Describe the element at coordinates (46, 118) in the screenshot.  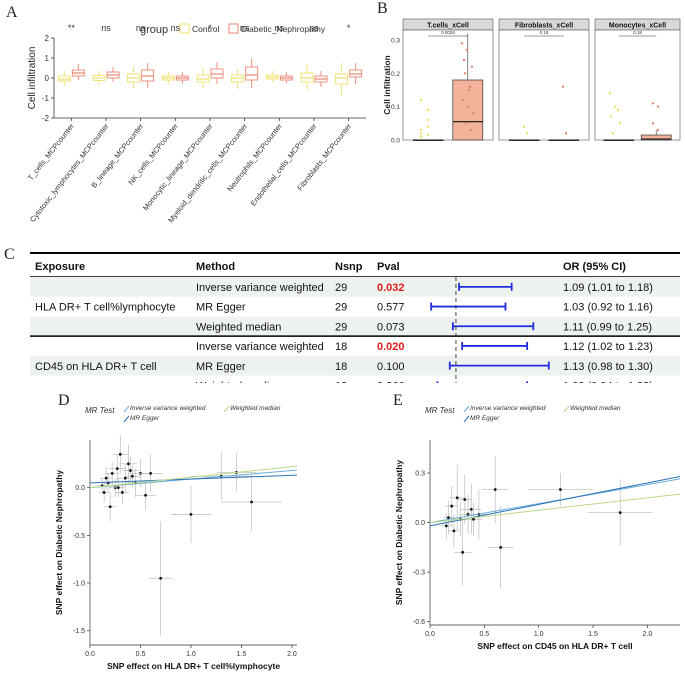
I see `y-tick-label: -2` at that location.